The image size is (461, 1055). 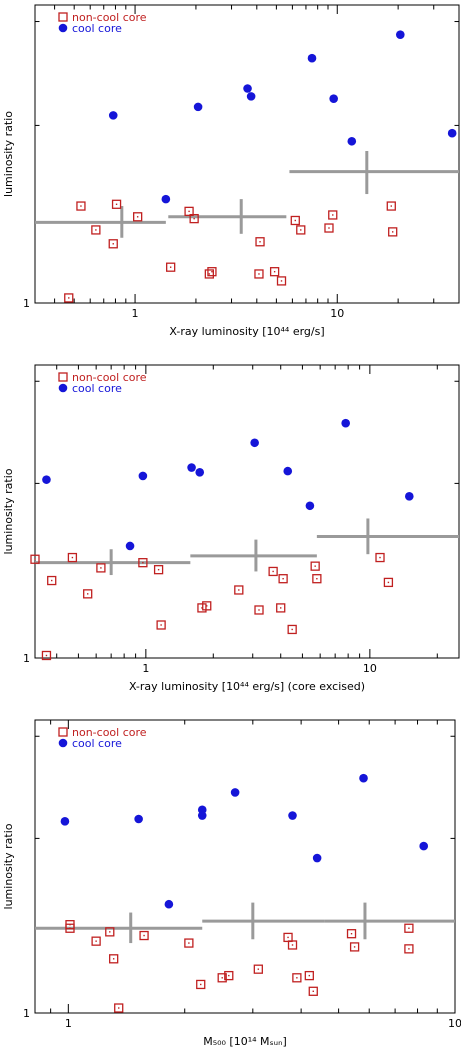 I want to click on legend-label-cool-core: cool core, so click(x=97, y=743).